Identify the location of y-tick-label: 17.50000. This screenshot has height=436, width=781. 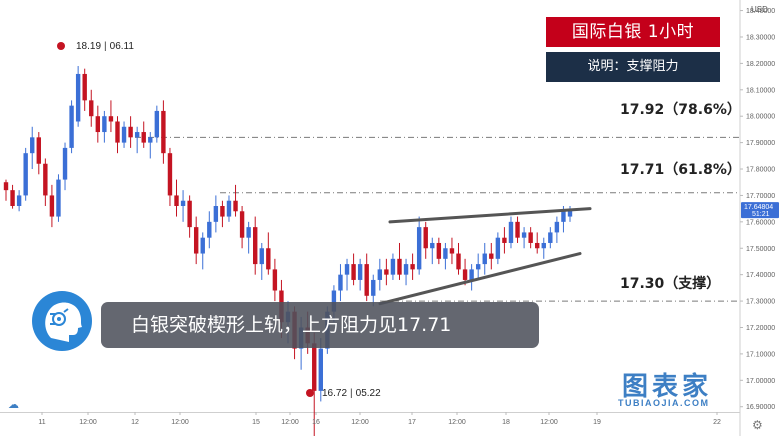
(760, 249).